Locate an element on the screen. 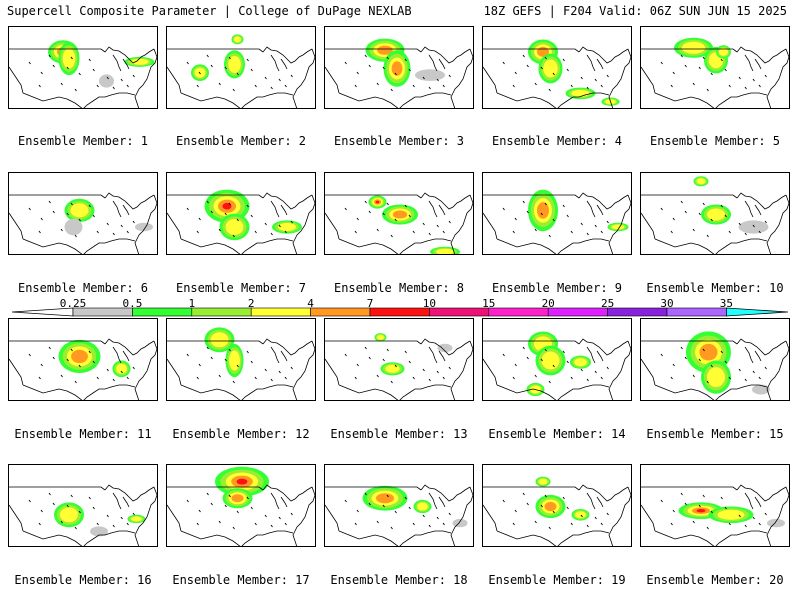 The height and width of the screenshot is (600, 800). ensemble-member-label: Ensemble Member: 8 is located at coordinates (399, 288).